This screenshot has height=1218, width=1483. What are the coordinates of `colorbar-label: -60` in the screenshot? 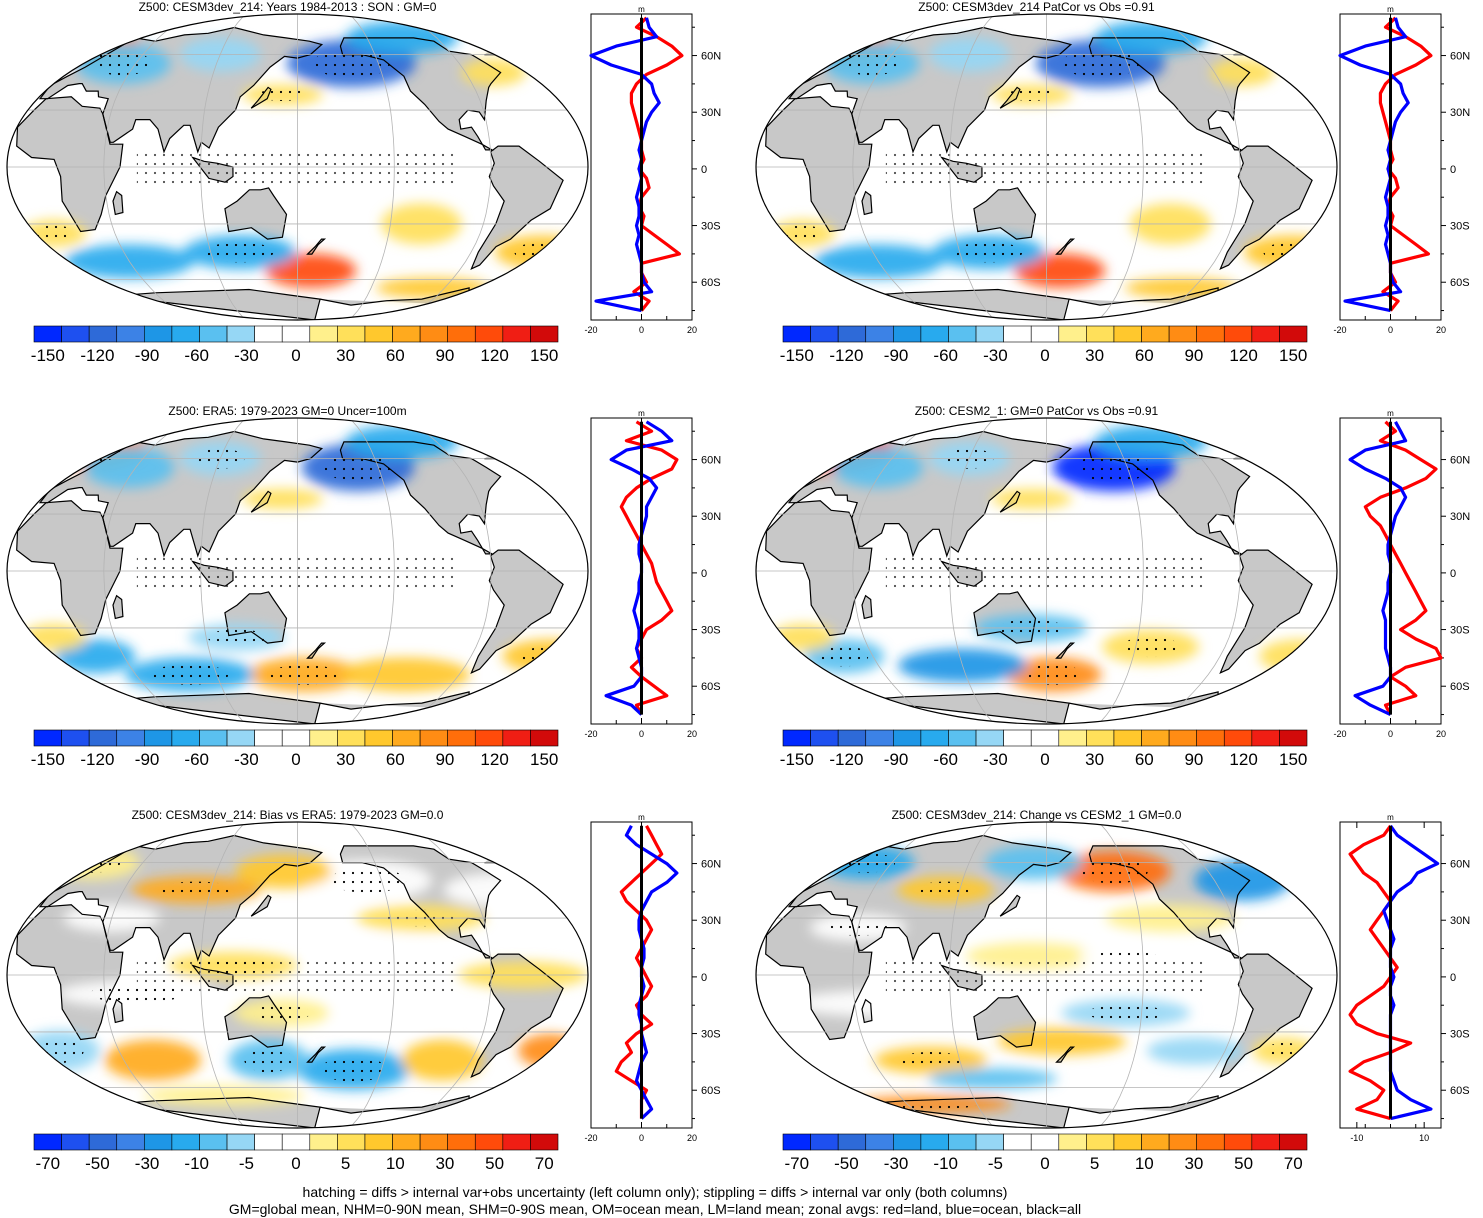 It's located at (945, 759).